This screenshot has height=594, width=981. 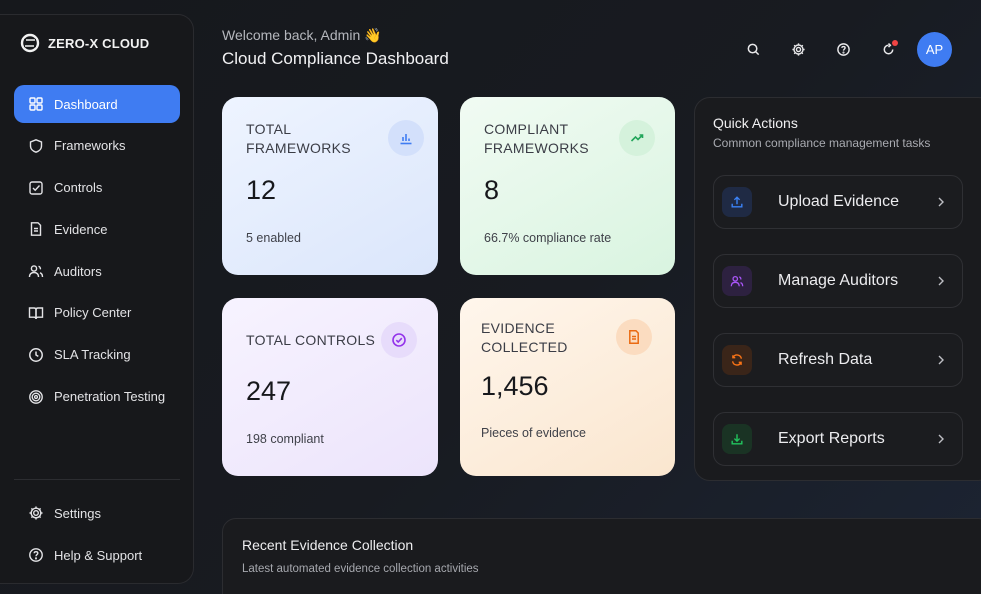 I want to click on brand: ZERO-X CLOUD, so click(x=84, y=43).